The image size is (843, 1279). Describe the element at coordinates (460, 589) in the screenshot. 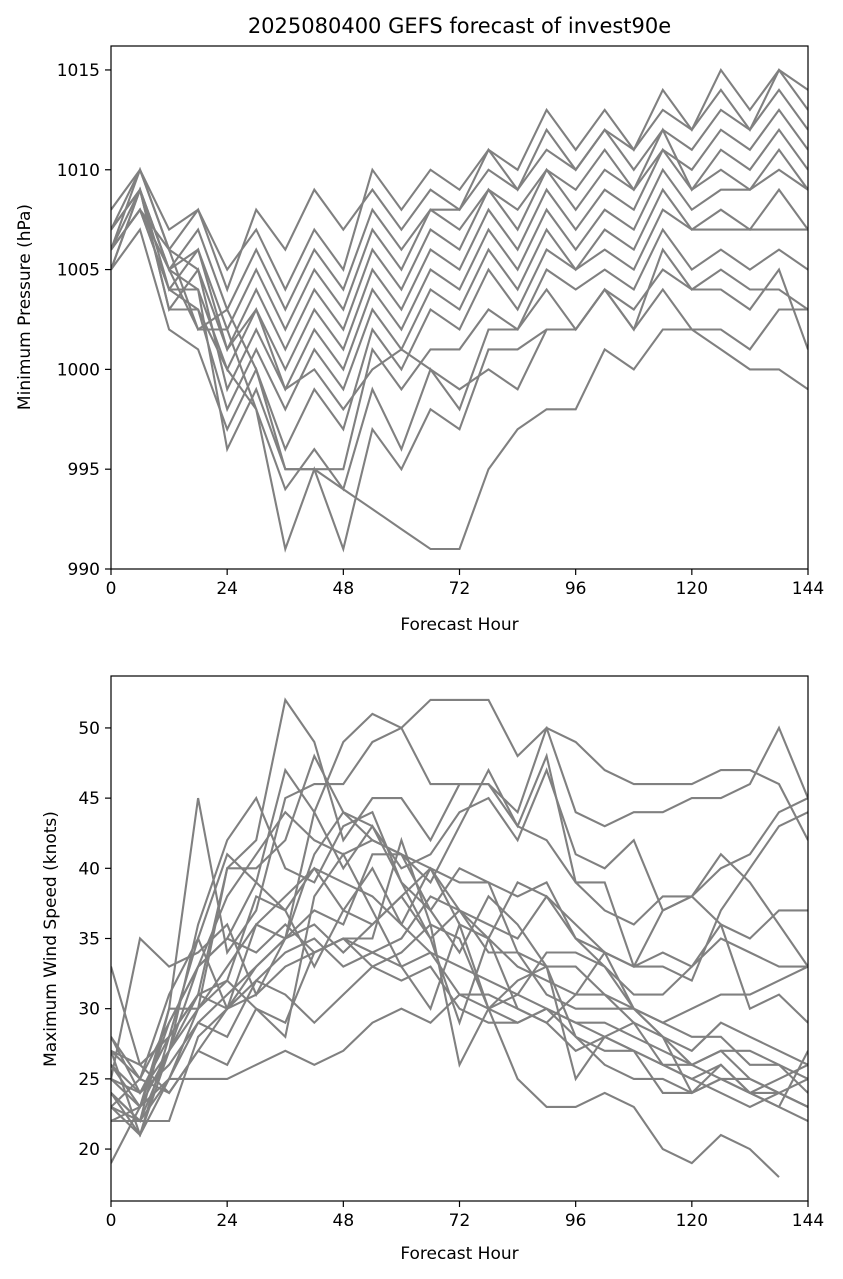

I see `pressure-x-tick-label: 72` at that location.